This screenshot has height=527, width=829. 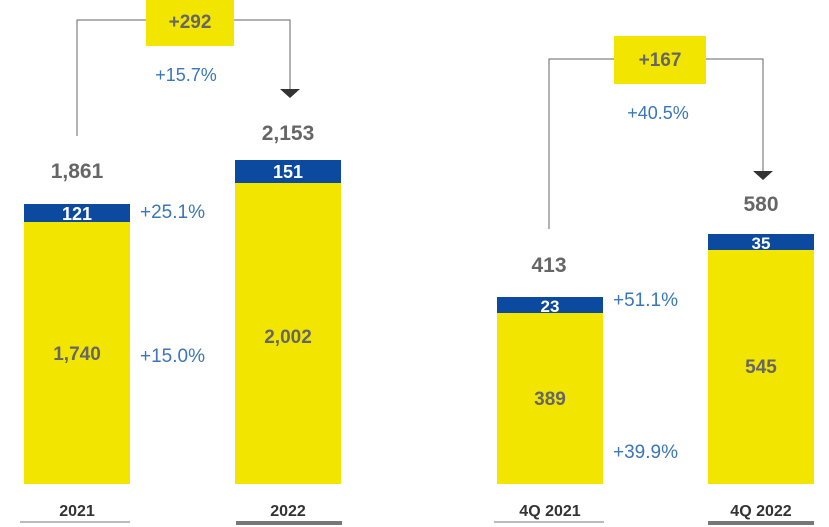 I want to click on growth-bottom-annual: +15.0%, so click(x=172, y=356).